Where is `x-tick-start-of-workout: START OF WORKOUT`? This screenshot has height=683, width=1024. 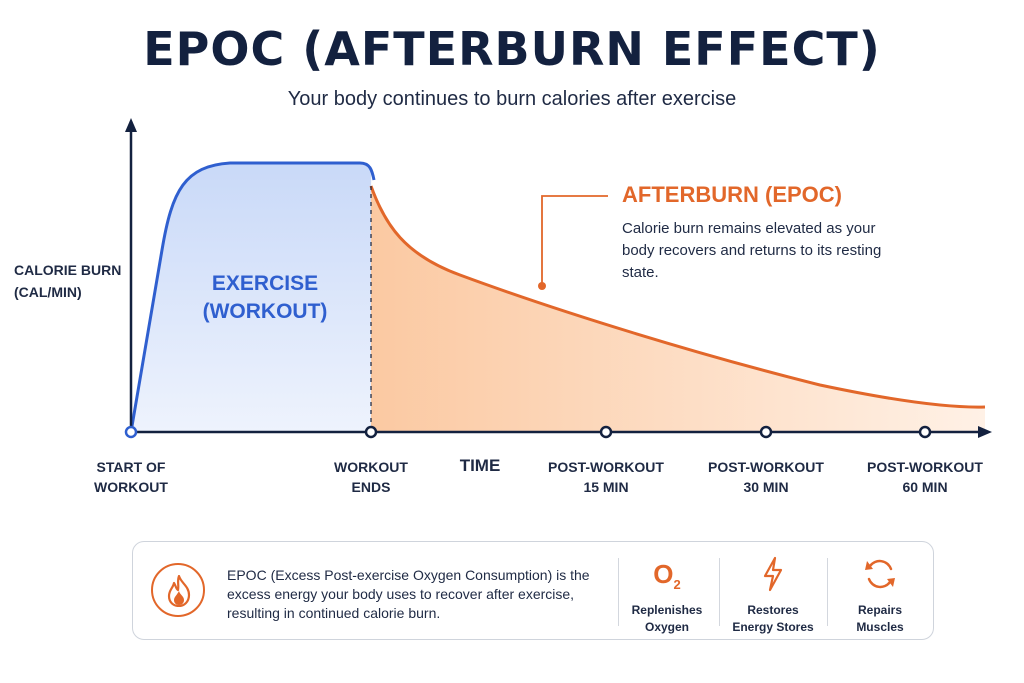
x-tick-start-of-workout: START OF WORKOUT is located at coordinates (131, 477).